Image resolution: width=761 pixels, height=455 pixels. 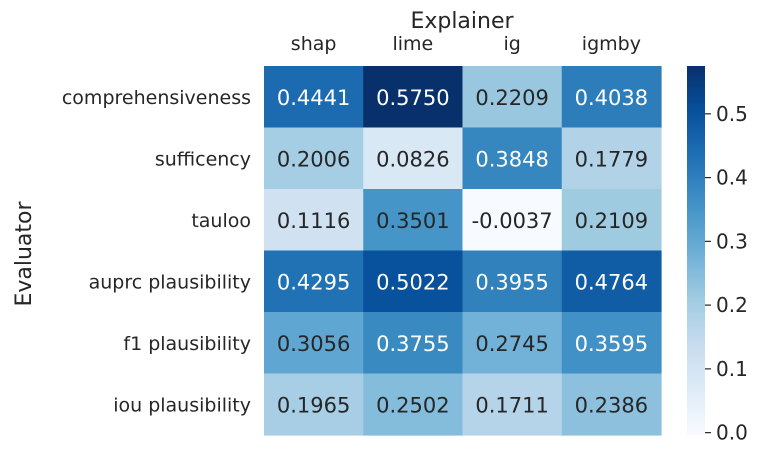 What do you see at coordinates (412, 44) in the screenshot?
I see `x-tick-label: lime` at bounding box center [412, 44].